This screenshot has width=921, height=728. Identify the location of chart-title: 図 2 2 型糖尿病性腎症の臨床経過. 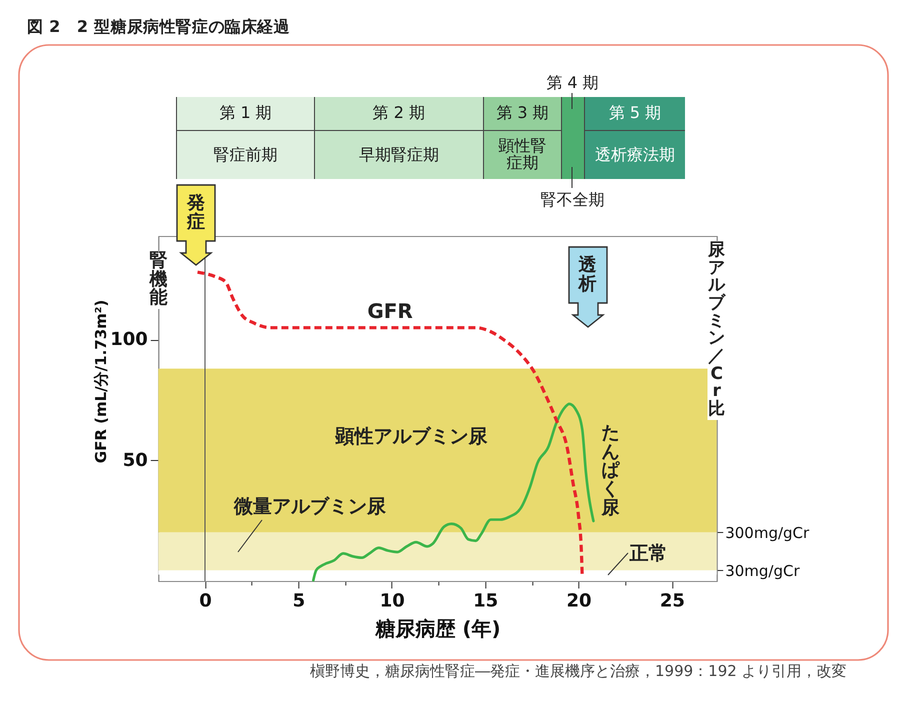
(158, 26).